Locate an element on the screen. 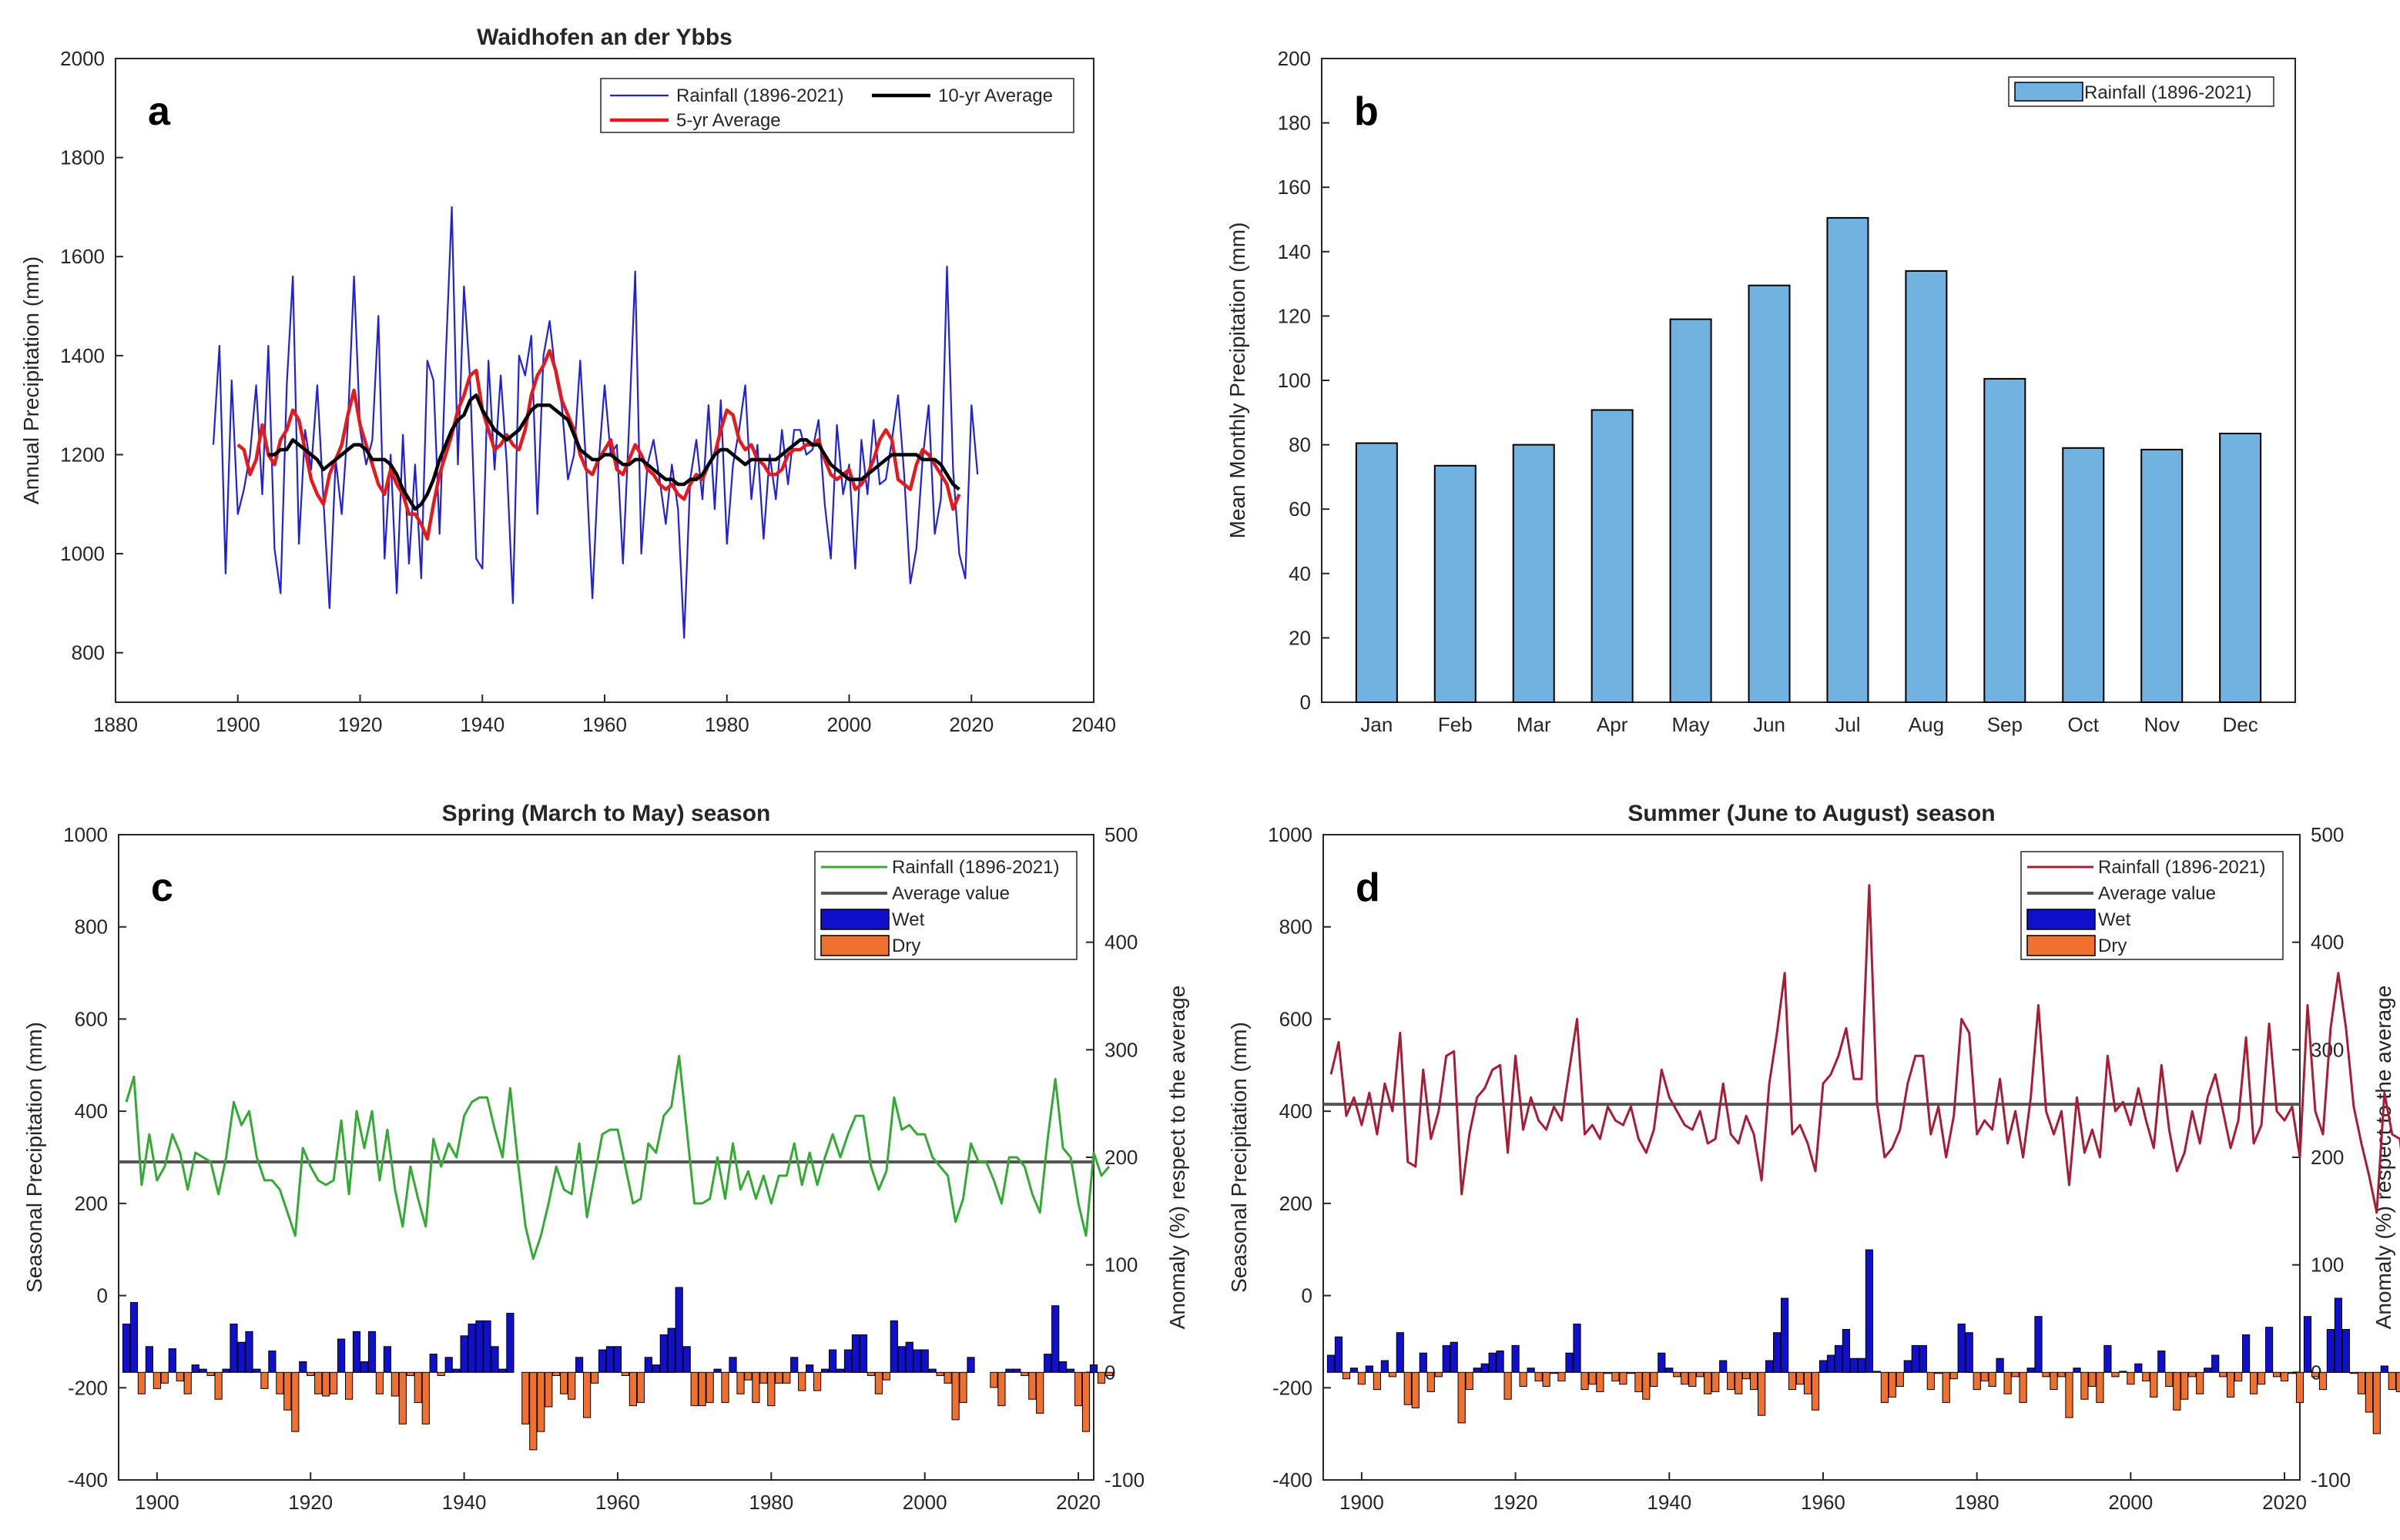  y-tick-label: 180 is located at coordinates (1294, 124).